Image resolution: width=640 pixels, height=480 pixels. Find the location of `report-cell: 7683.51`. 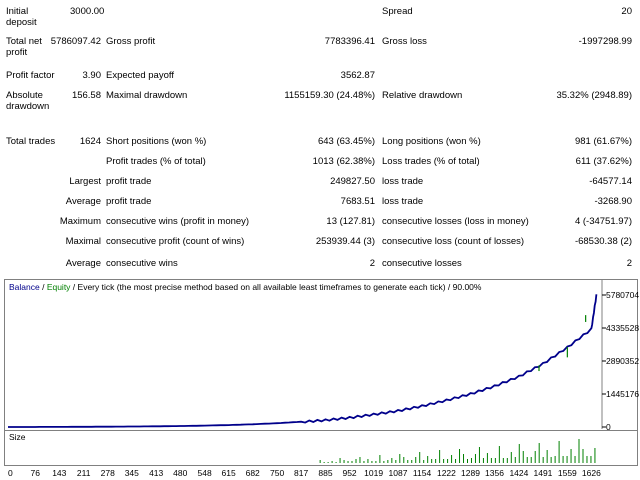

report-cell: 7683.51 is located at coordinates (357, 201).